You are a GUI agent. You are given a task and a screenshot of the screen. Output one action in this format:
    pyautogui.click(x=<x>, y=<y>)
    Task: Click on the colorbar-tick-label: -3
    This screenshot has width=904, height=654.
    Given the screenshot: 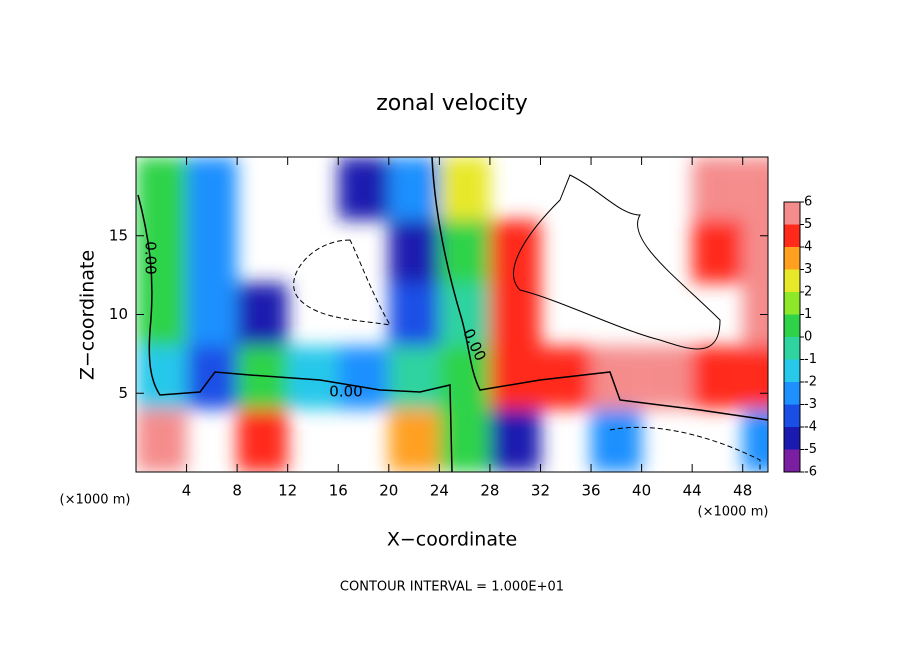 What is the action you would take?
    pyautogui.click(x=810, y=404)
    